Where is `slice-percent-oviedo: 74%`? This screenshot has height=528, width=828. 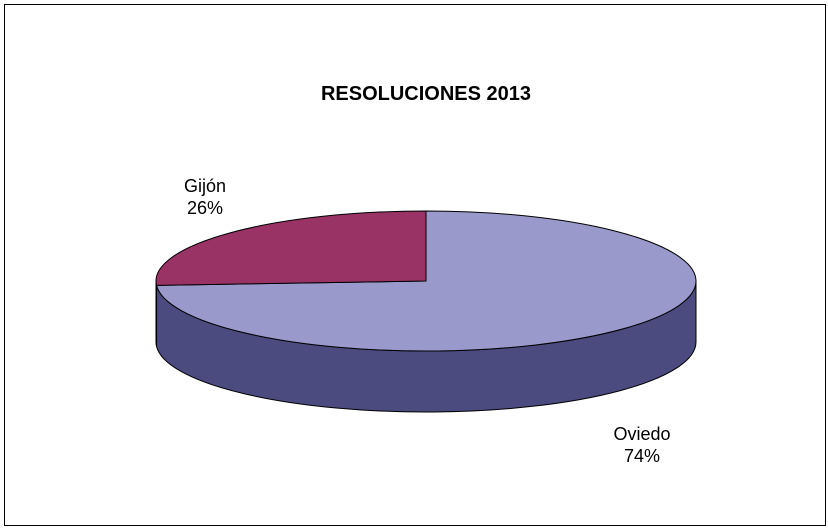
slice-percent-oviedo: 74% is located at coordinates (642, 456).